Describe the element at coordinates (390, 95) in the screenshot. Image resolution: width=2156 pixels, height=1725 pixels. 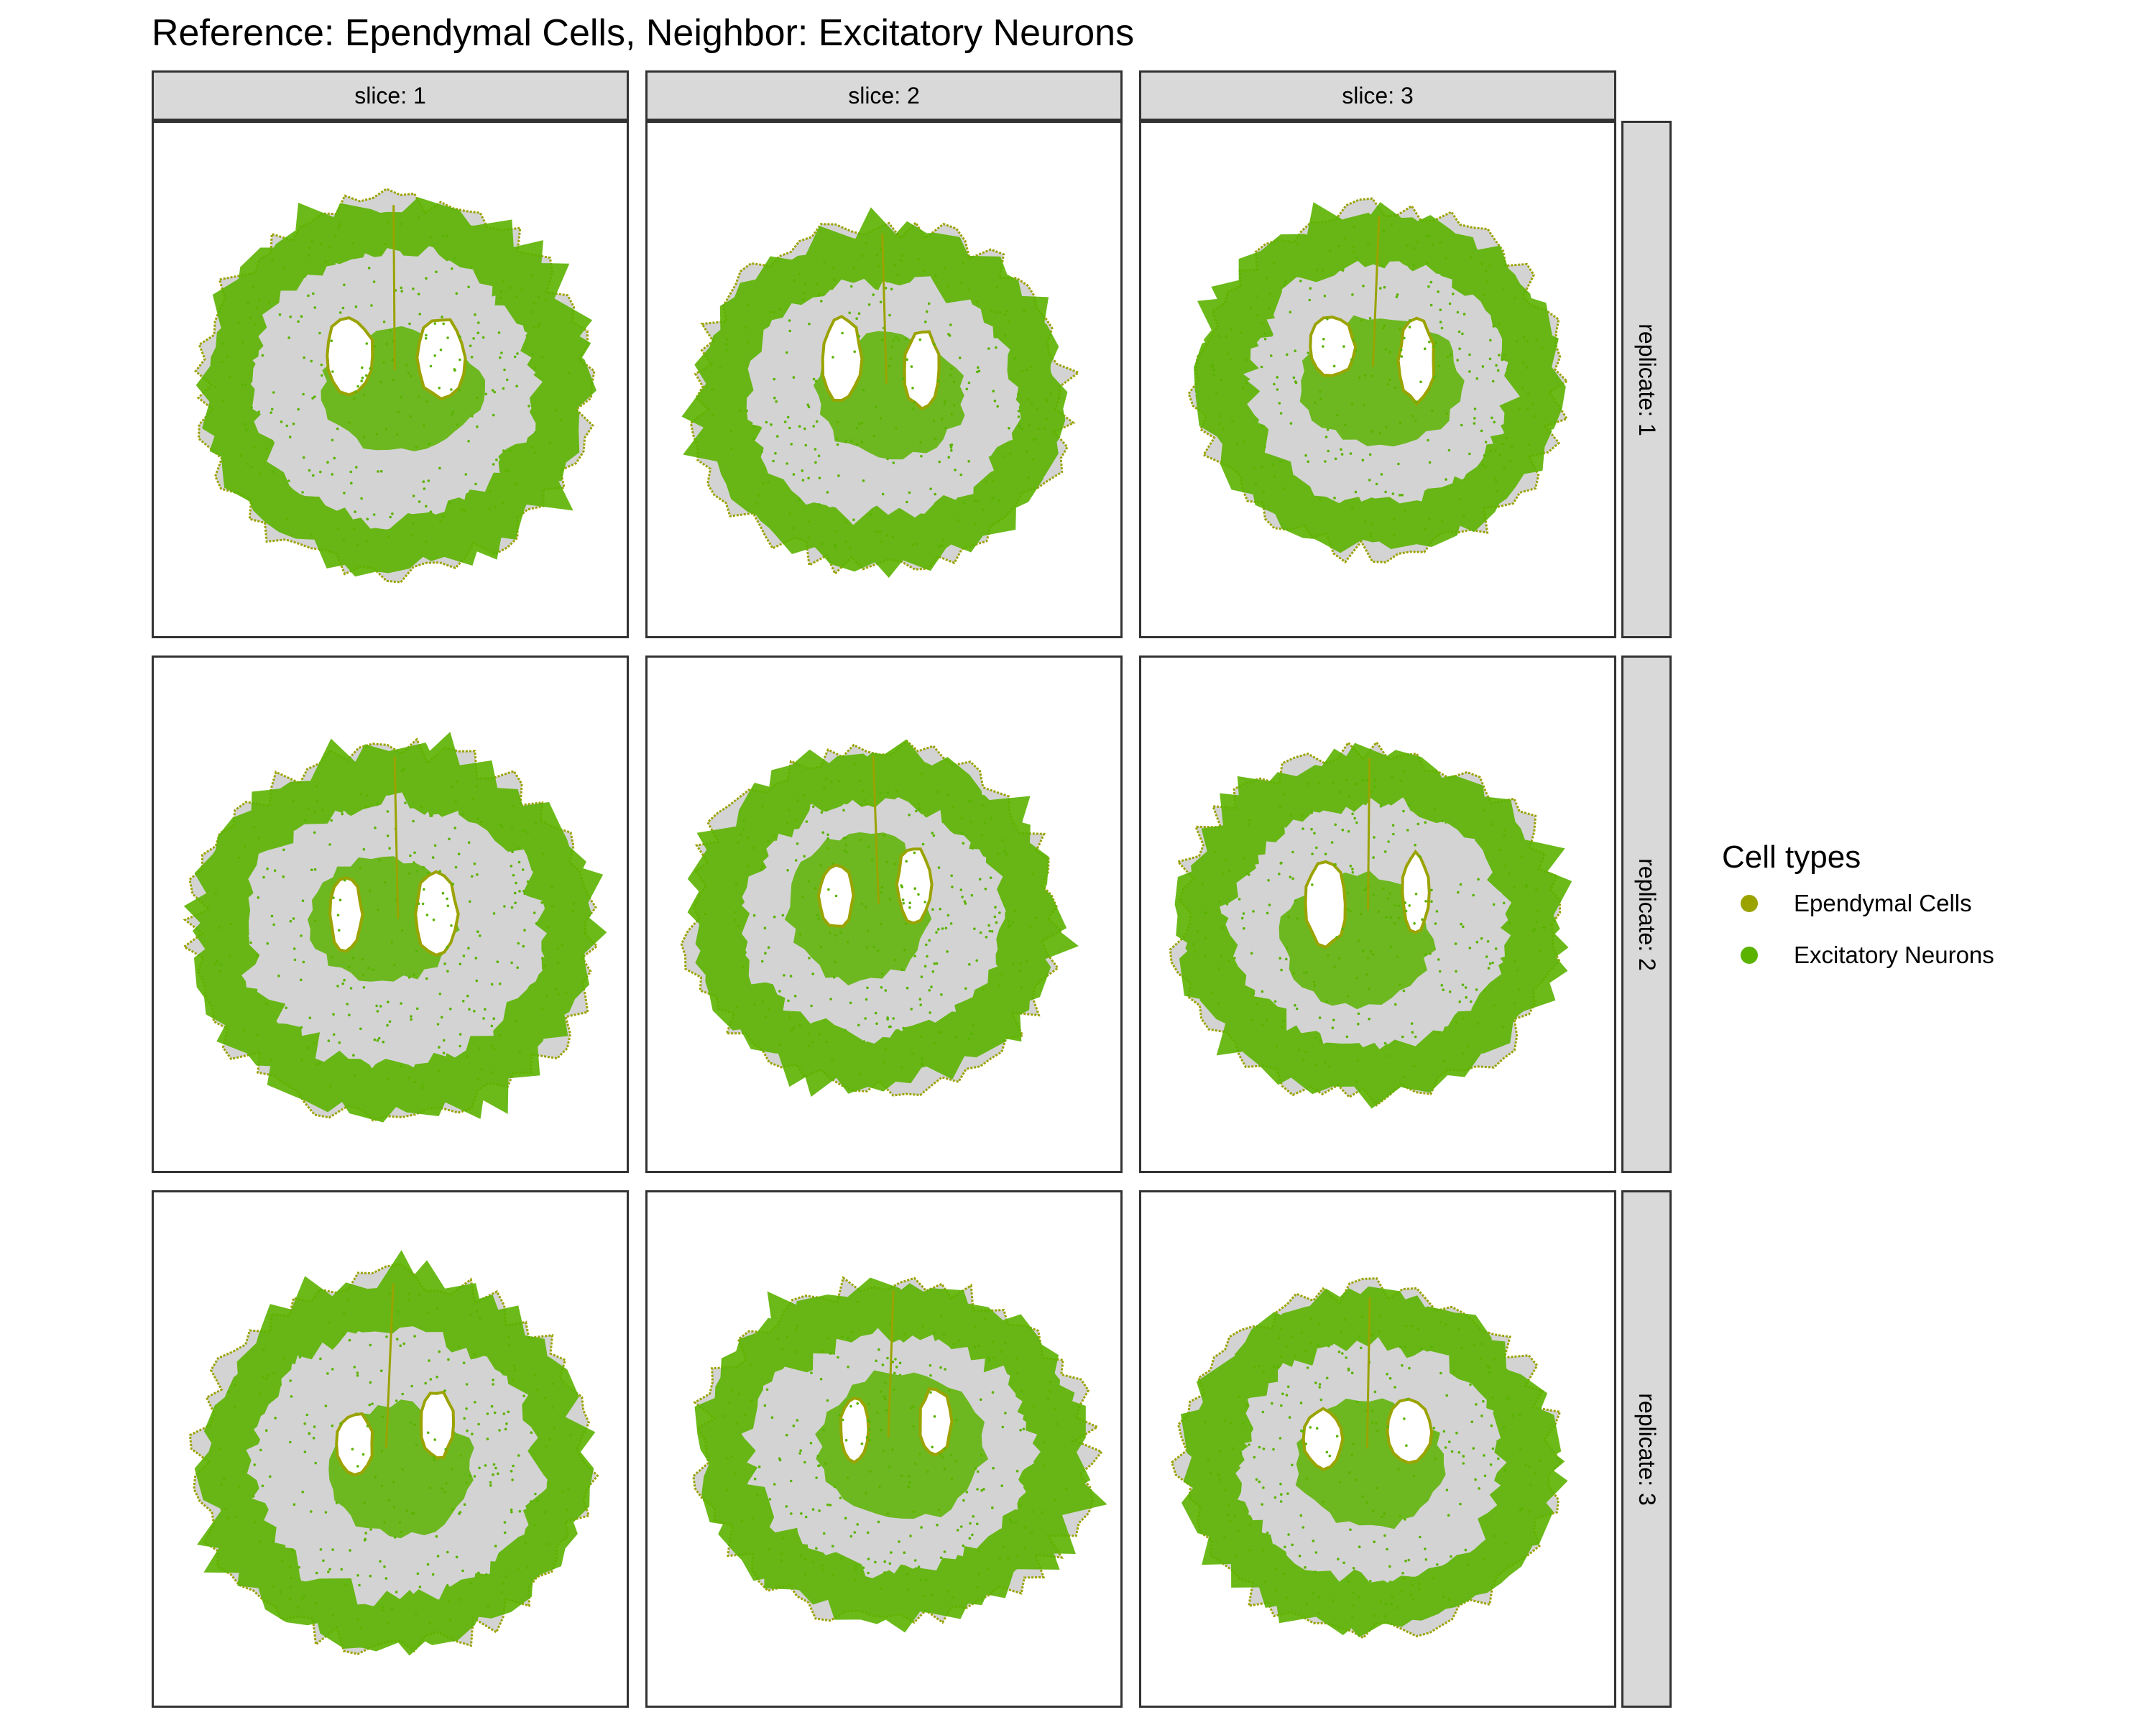
I see `facet-strip-slice-1: slice: 1` at that location.